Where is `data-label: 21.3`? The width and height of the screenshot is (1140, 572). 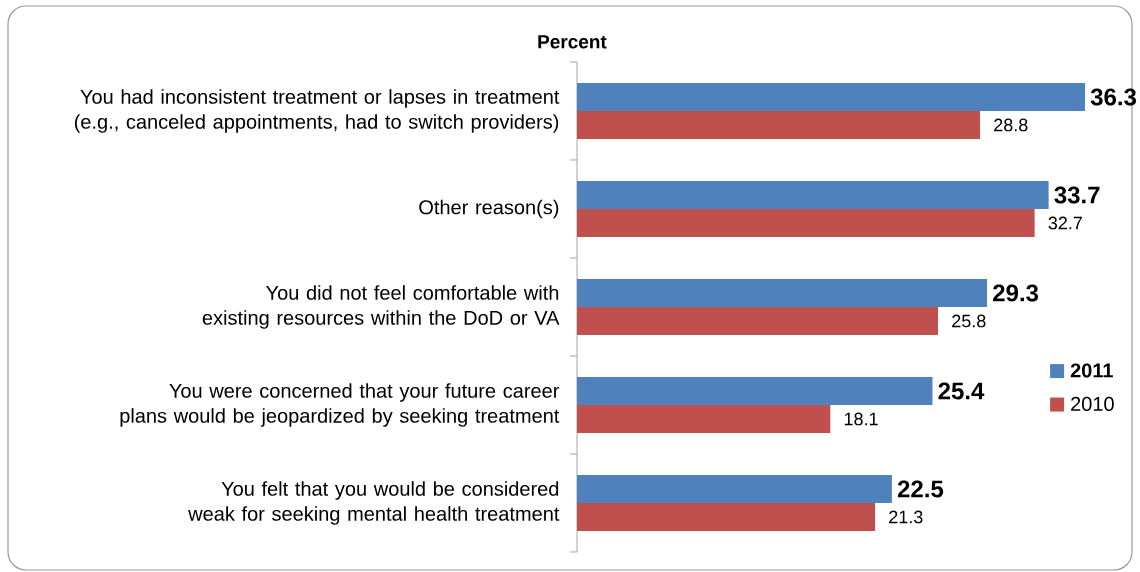
data-label: 21.3 is located at coordinates (906, 517).